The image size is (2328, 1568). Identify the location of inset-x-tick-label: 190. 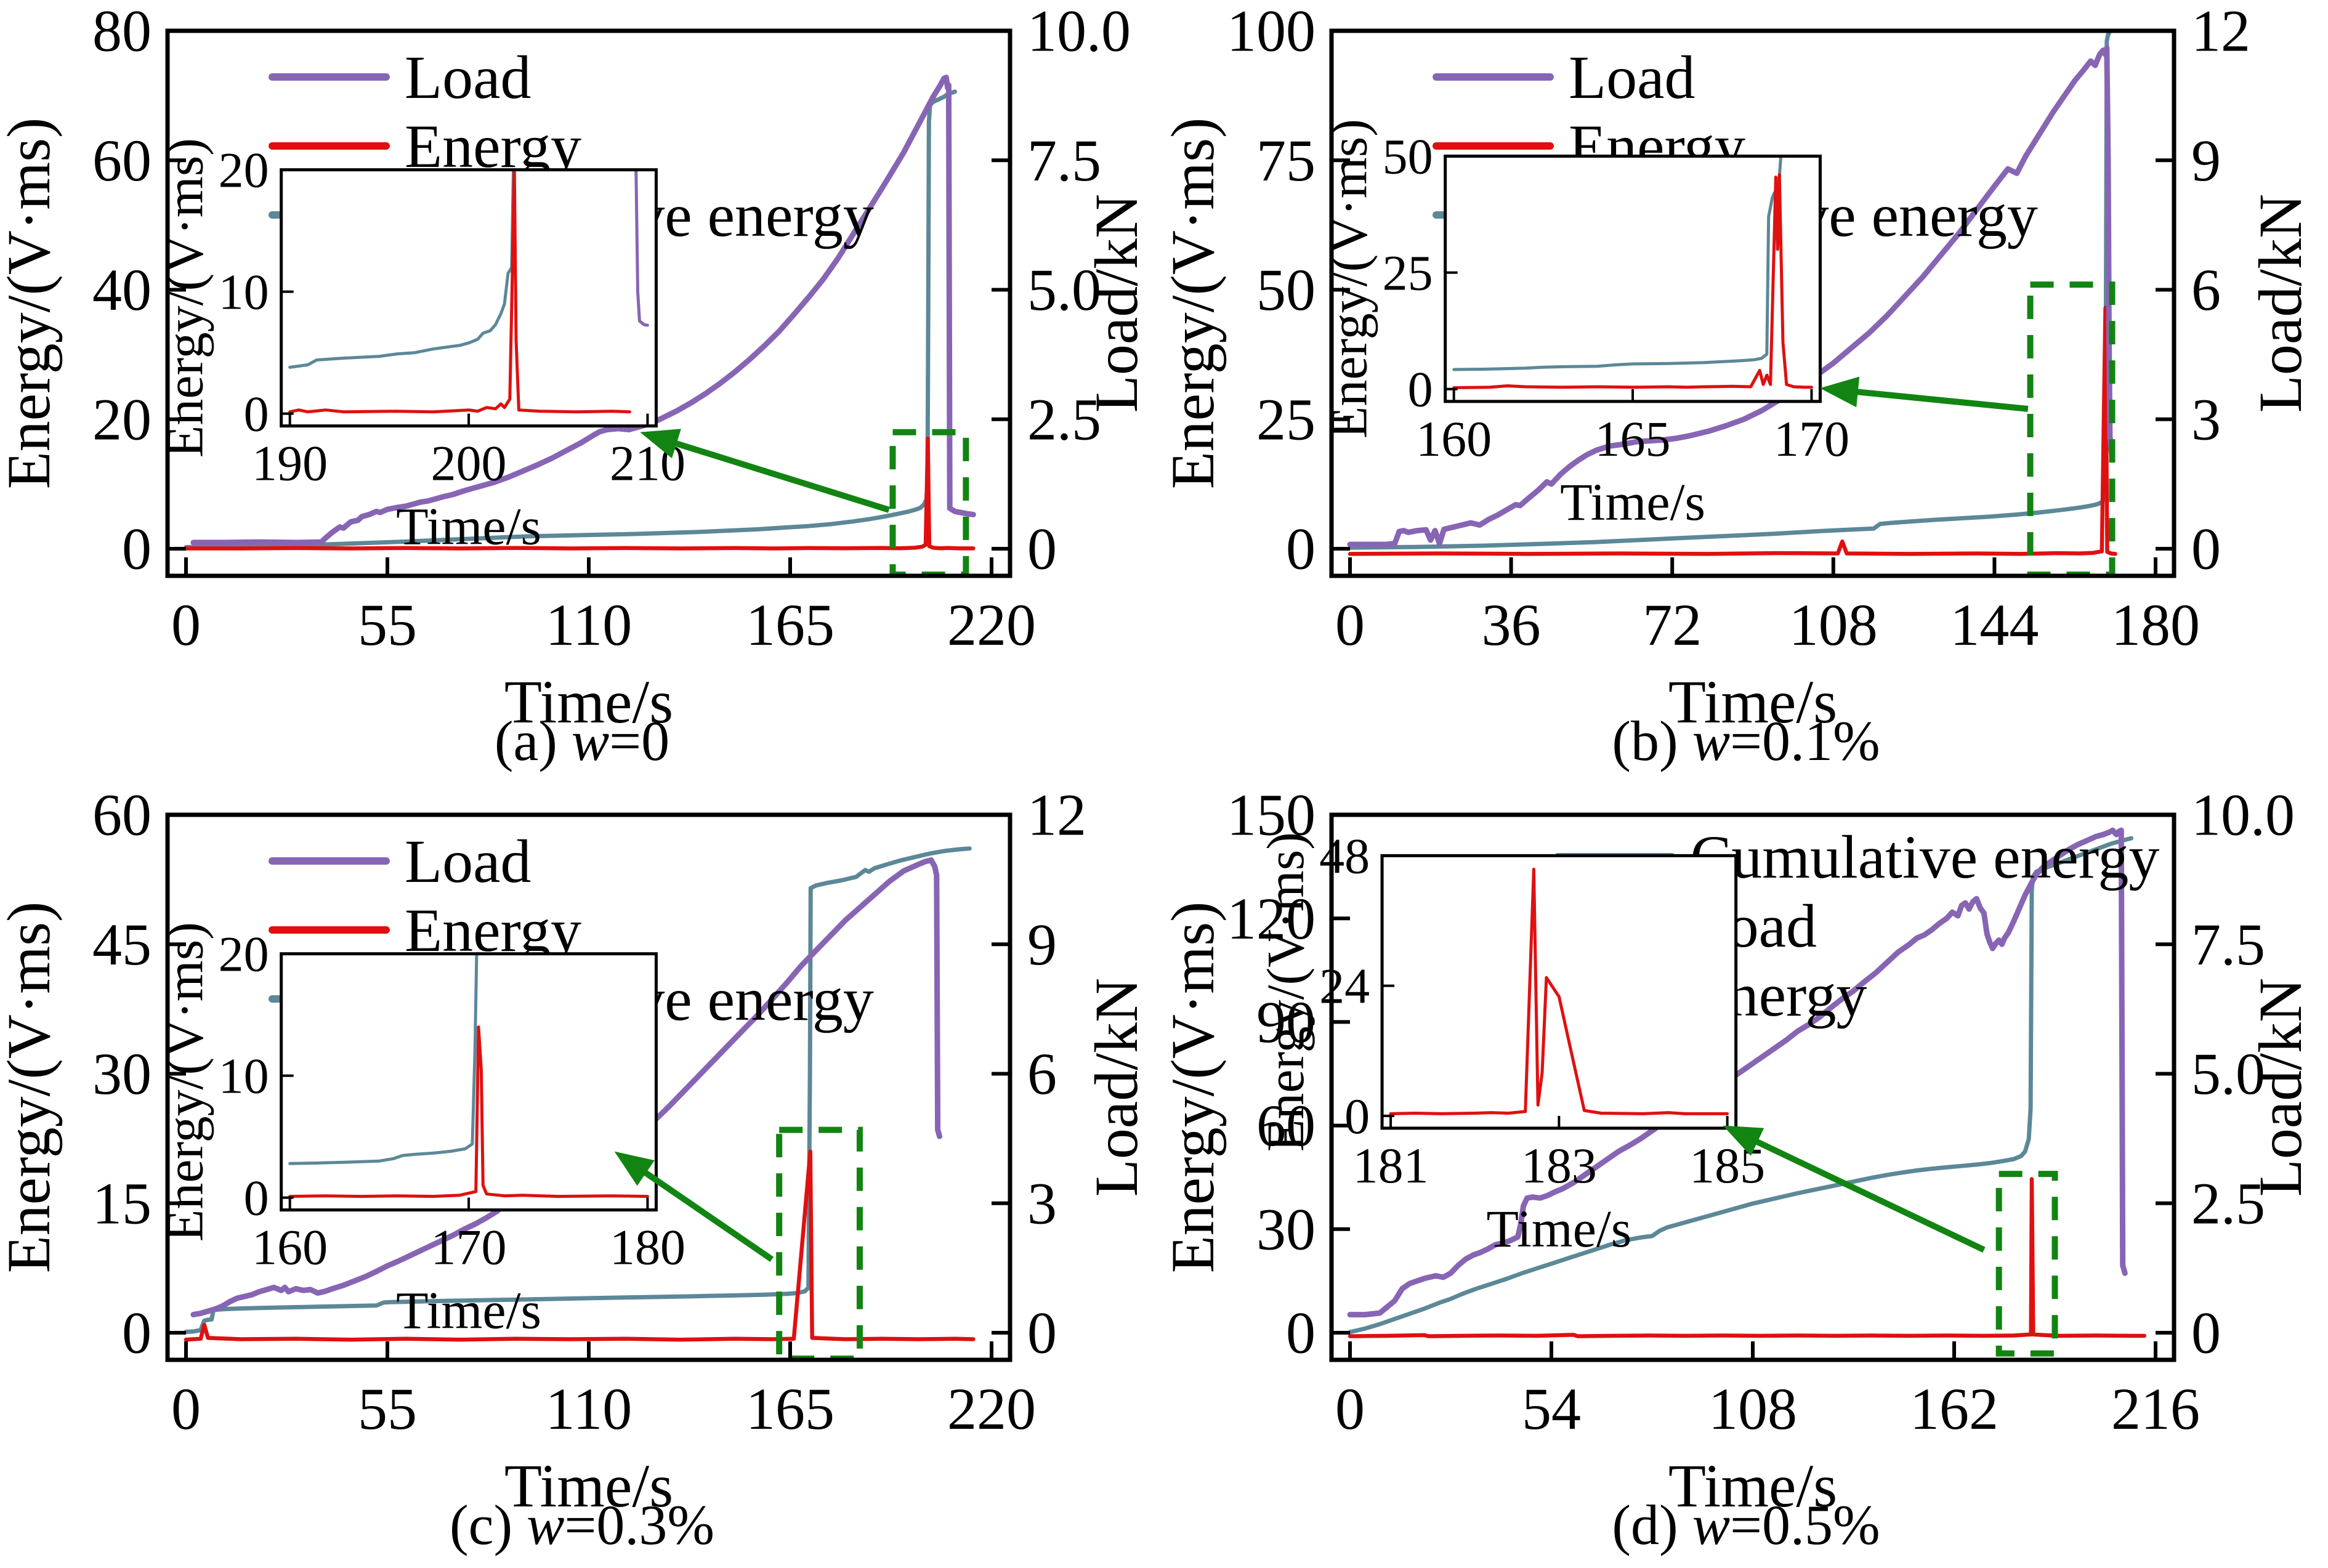
(290, 463).